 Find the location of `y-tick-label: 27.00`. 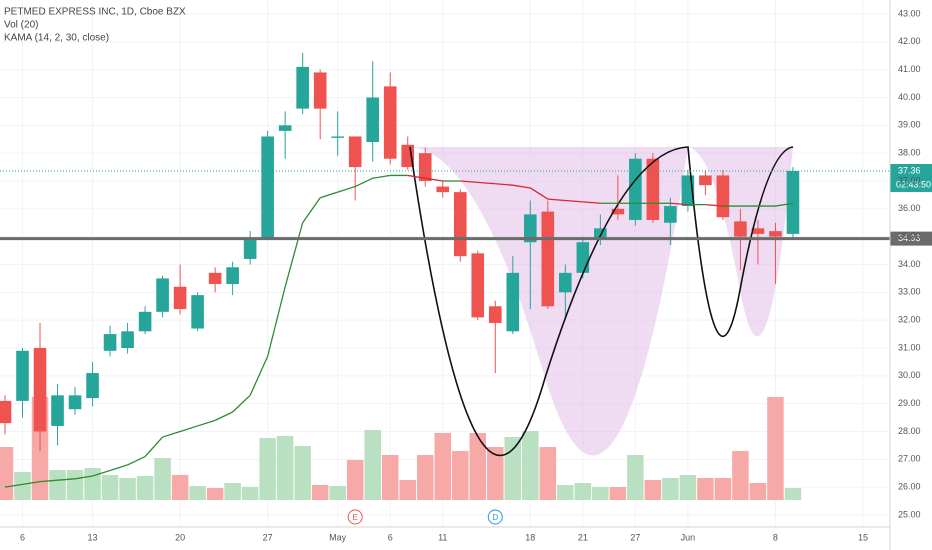

y-tick-label: 27.00 is located at coordinates (909, 459).